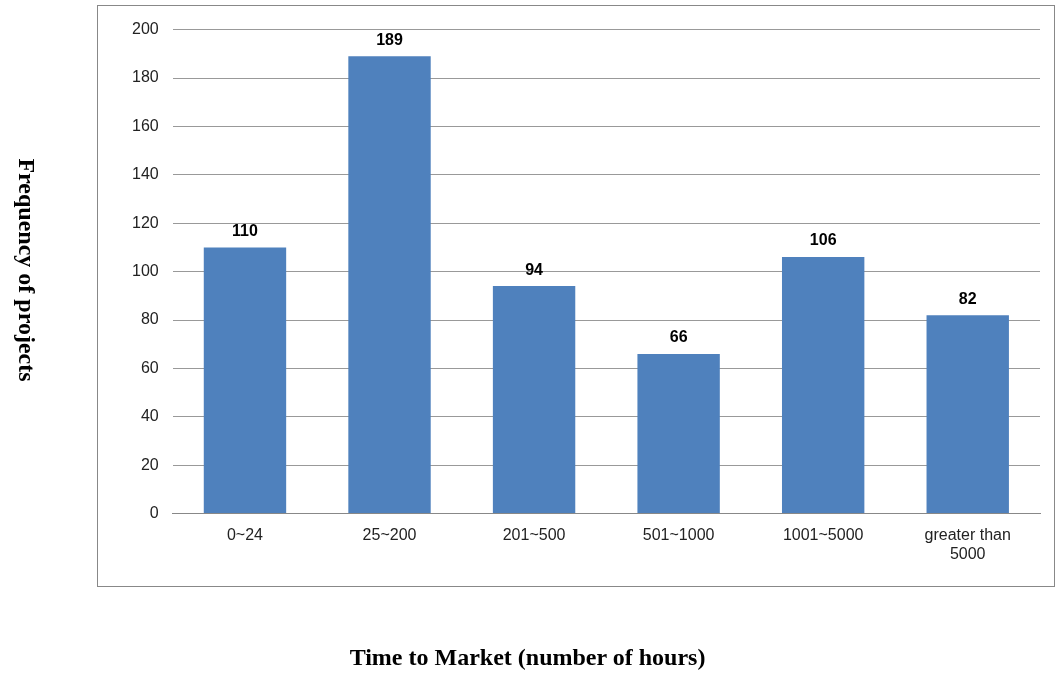 The height and width of the screenshot is (679, 1055). I want to click on x-tick-label: 0~24, so click(245, 534).